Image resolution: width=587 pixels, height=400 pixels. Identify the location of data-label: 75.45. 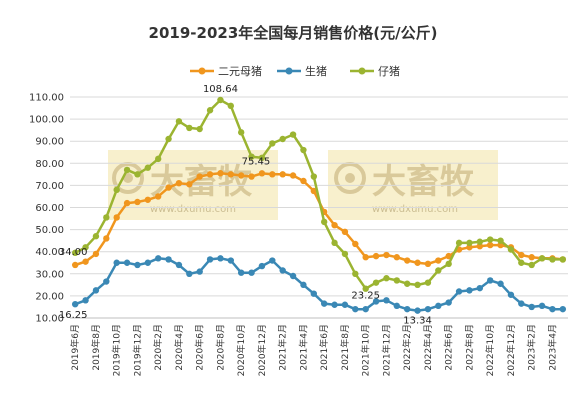
(256, 161).